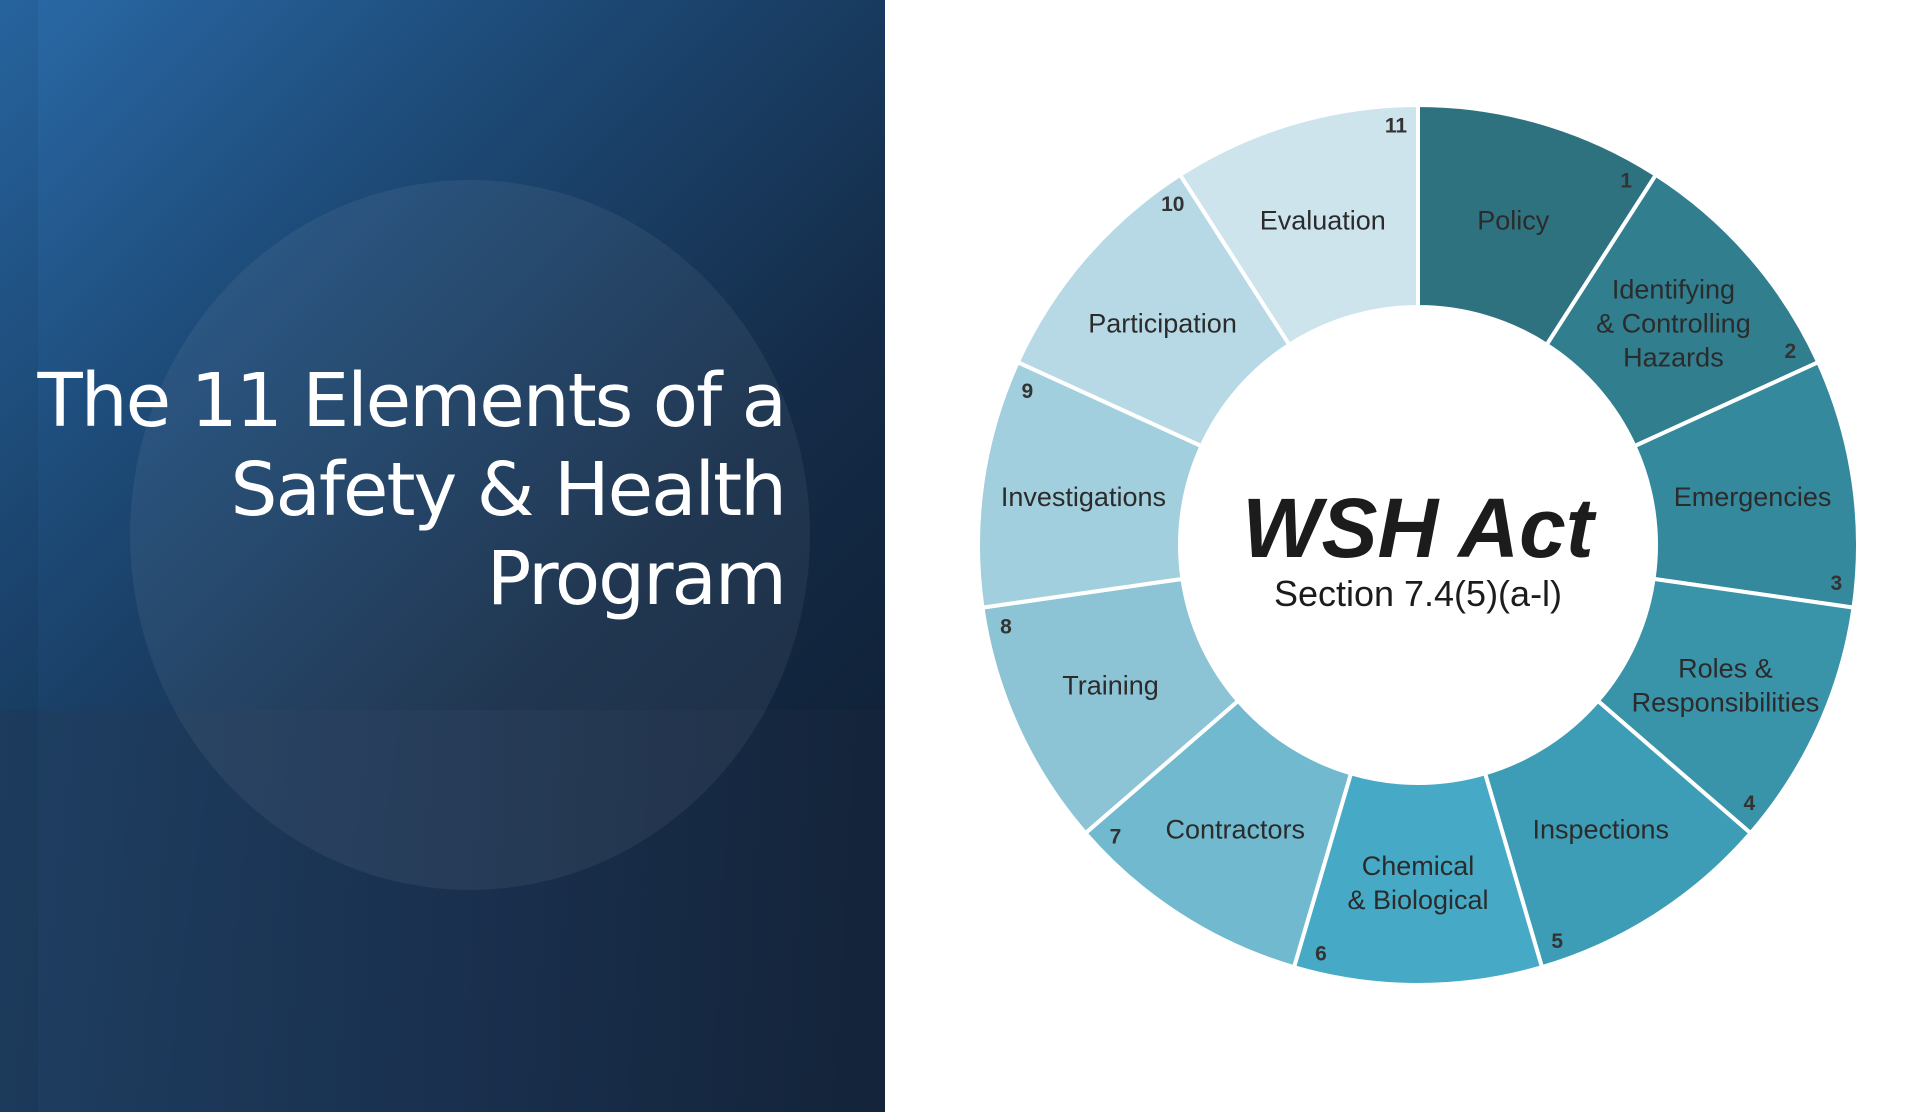 The image size is (1928, 1112). I want to click on center-disc, so click(1418, 545).